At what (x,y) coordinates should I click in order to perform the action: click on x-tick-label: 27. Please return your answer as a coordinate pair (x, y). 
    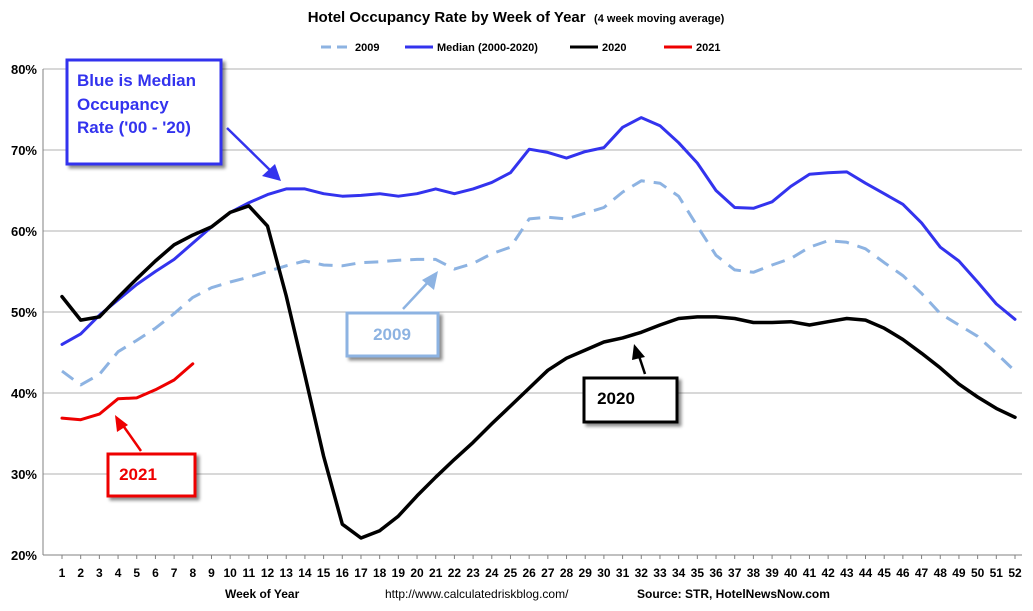
    Looking at the image, I should click on (548, 573).